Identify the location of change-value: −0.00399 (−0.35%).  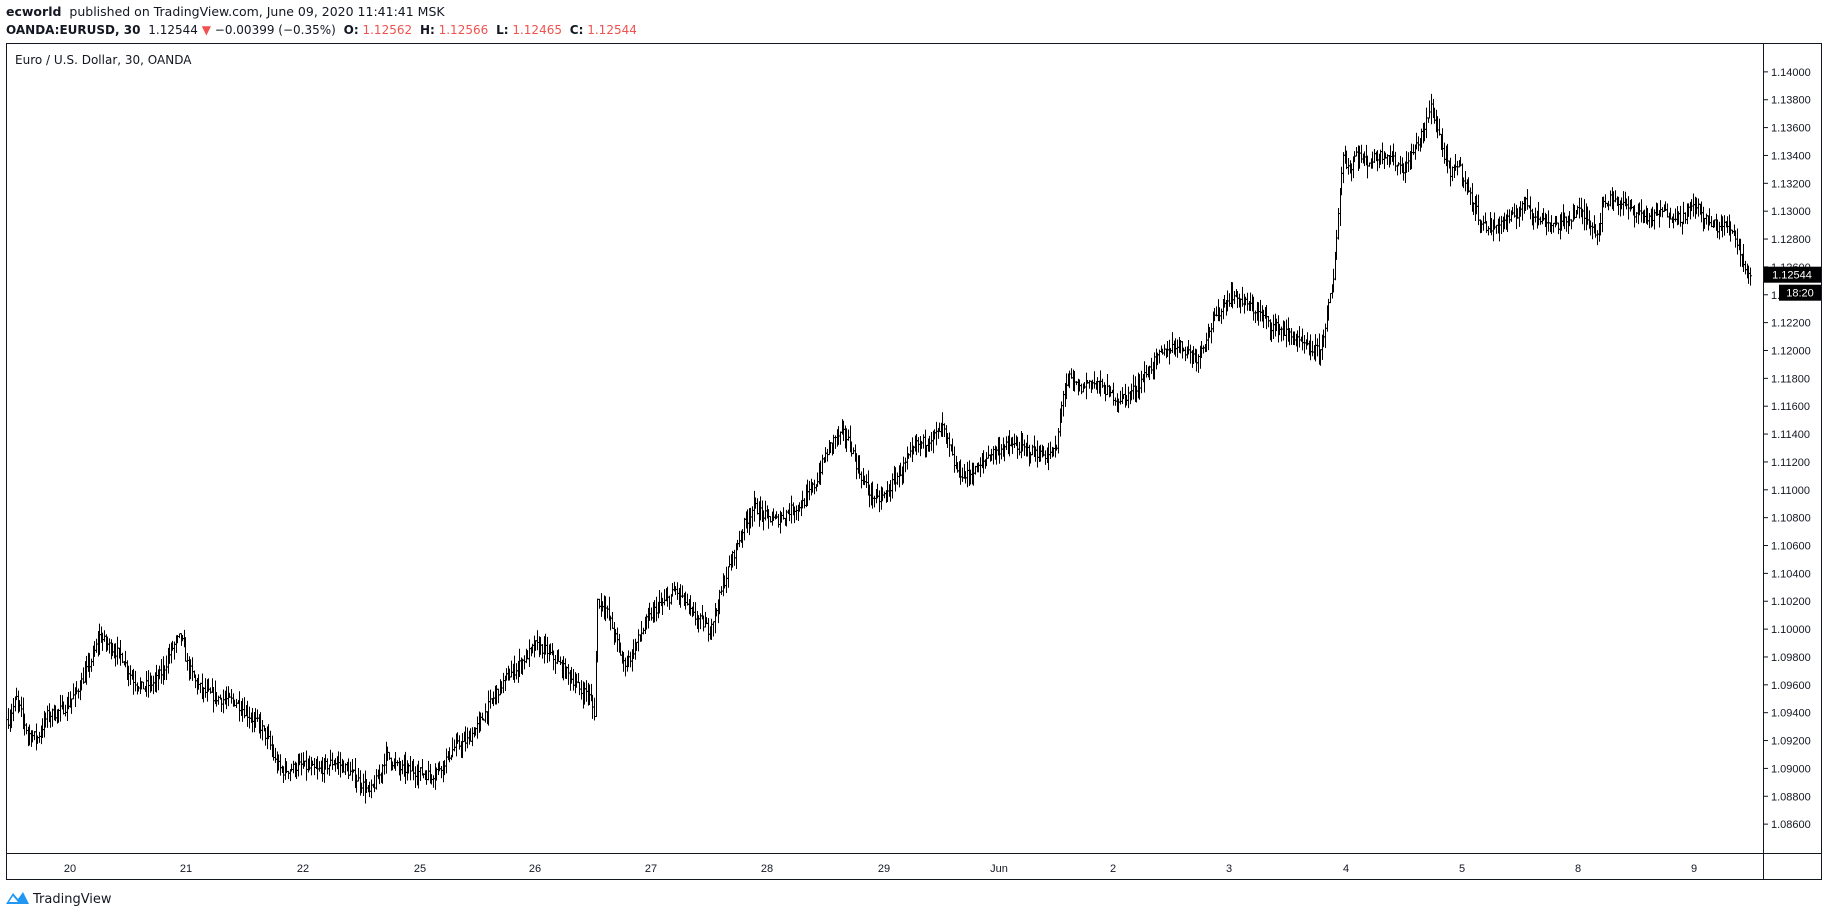
(275, 30).